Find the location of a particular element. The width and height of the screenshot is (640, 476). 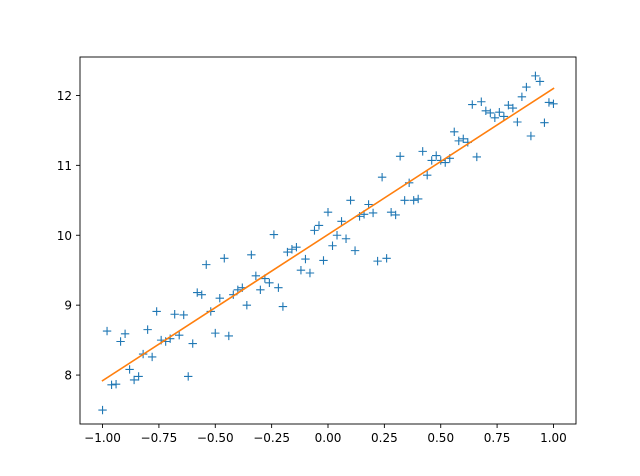

x-tick-label: 0.25 is located at coordinates (384, 438).